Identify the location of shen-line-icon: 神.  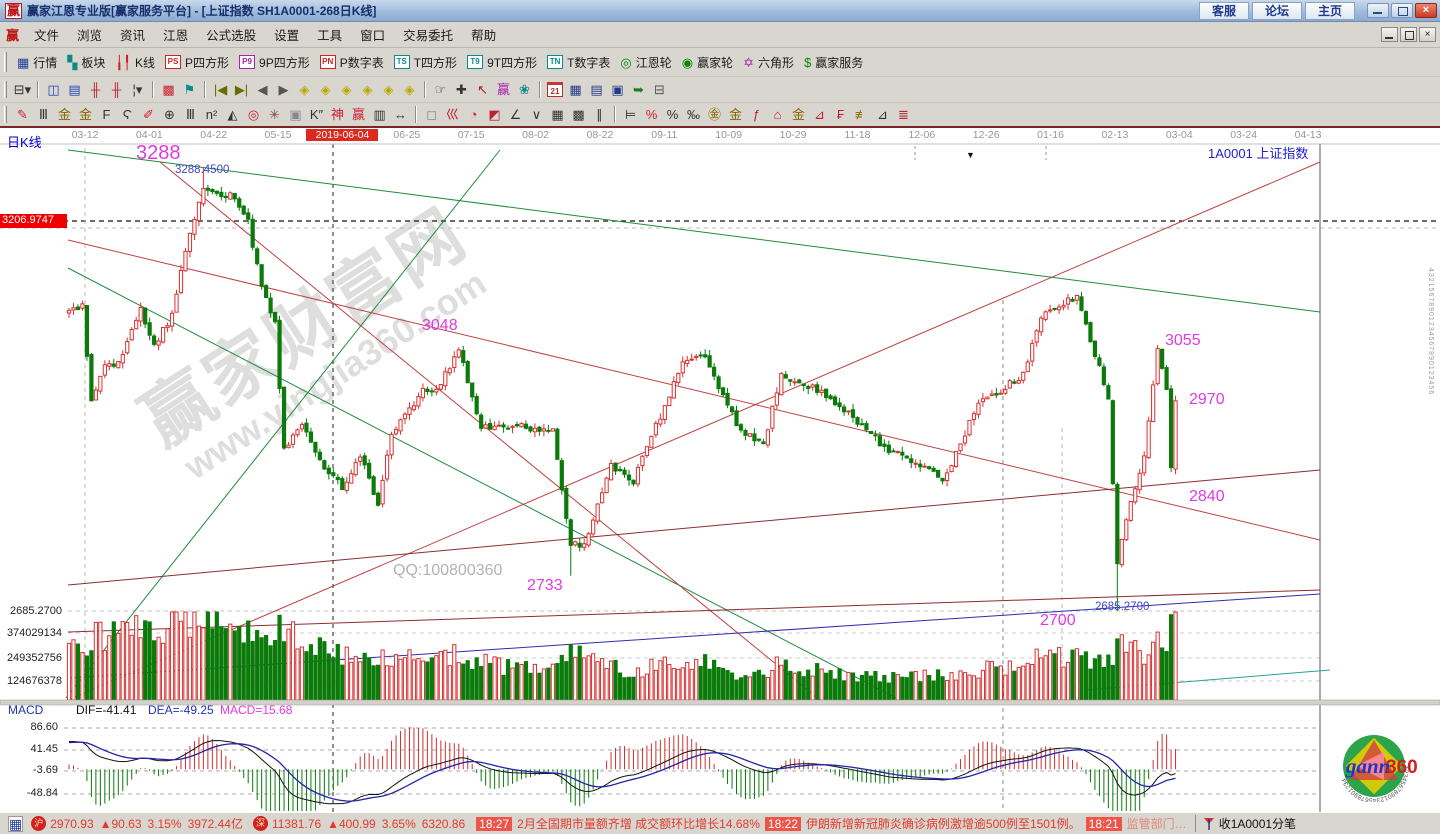
(337, 114).